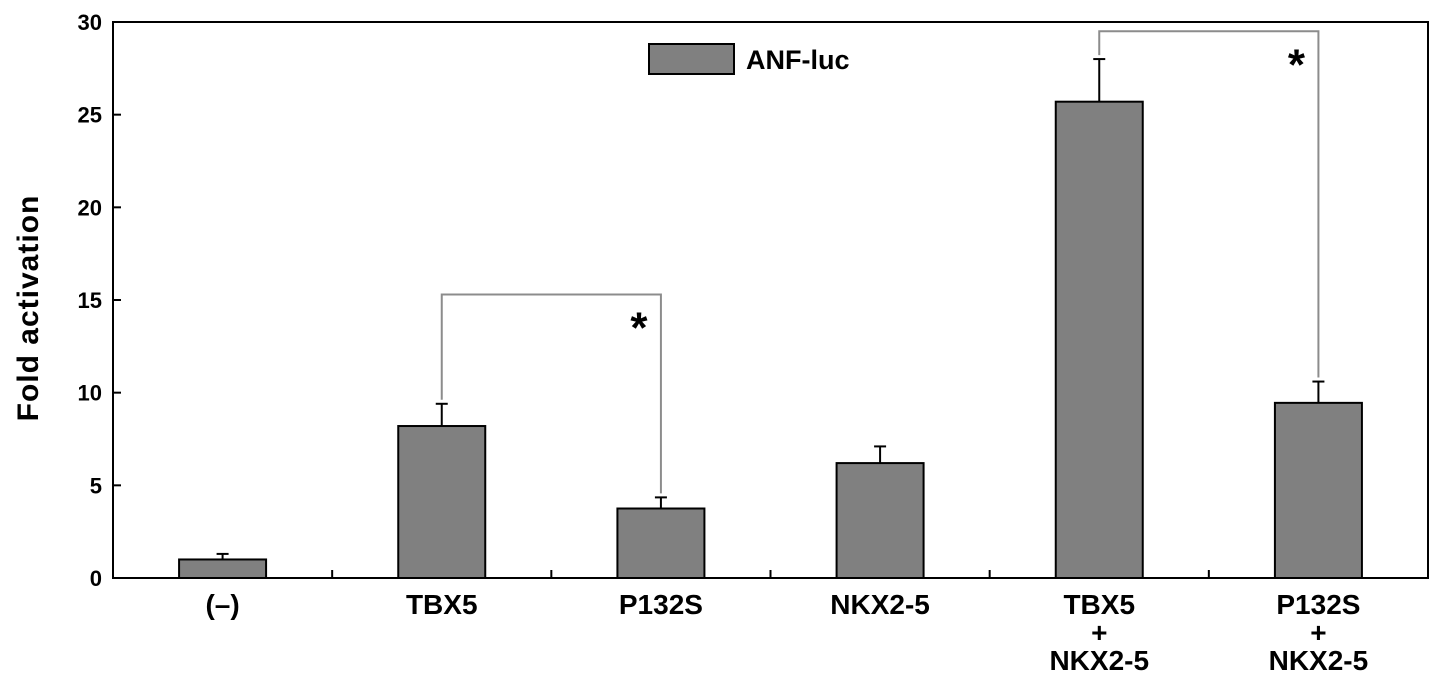 The width and height of the screenshot is (1441, 681). I want to click on legend: ANF-luc, so click(749, 59).